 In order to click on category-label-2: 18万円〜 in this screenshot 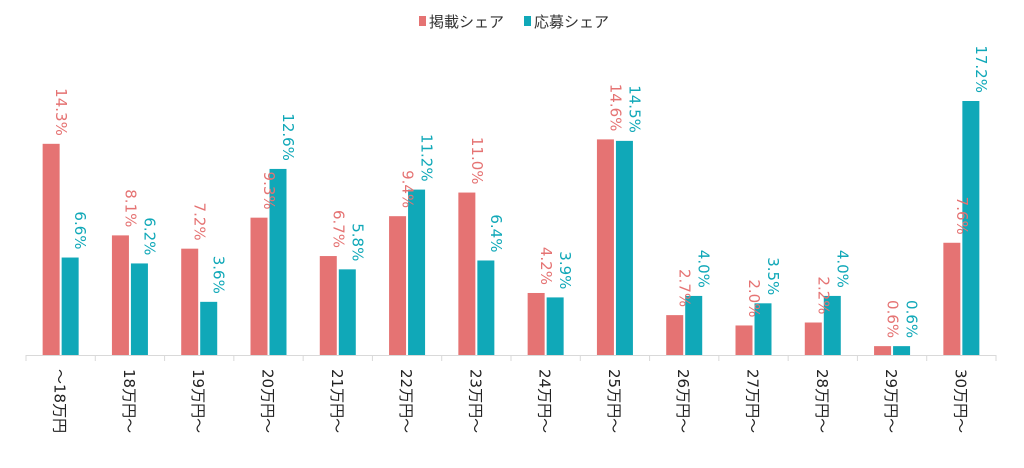, I will do `click(129, 401)`.